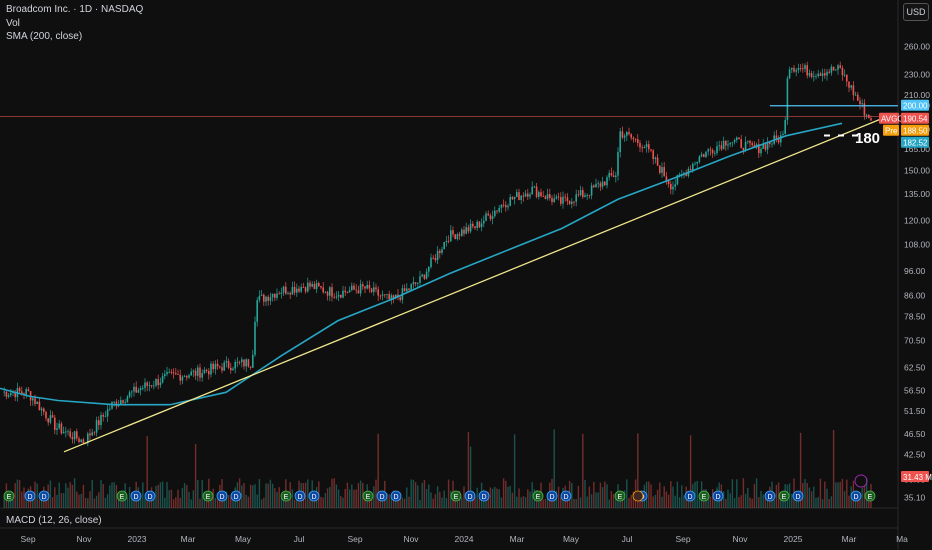  What do you see at coordinates (861, 481) in the screenshot?
I see `lightning-icon` at bounding box center [861, 481].